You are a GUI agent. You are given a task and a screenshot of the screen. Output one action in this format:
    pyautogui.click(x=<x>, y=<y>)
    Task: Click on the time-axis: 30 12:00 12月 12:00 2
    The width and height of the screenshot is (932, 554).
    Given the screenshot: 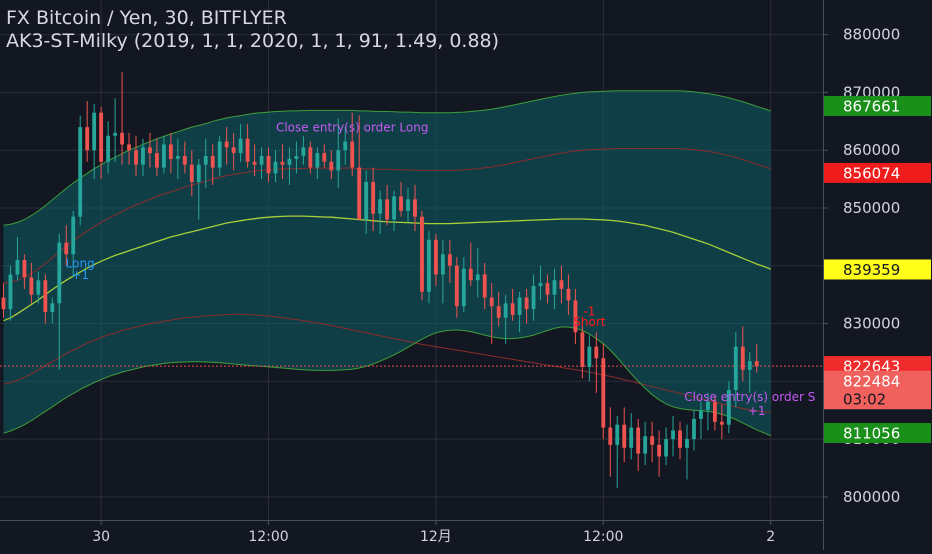 What is the action you would take?
    pyautogui.click(x=433, y=532)
    